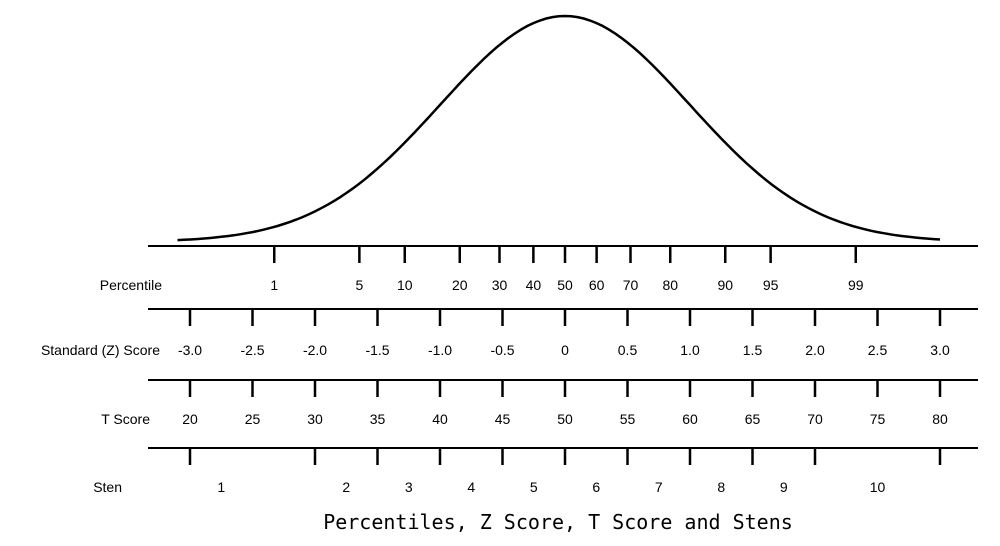 This screenshot has width=1000, height=546. I want to click on percentile-tick-label: 95, so click(771, 285).